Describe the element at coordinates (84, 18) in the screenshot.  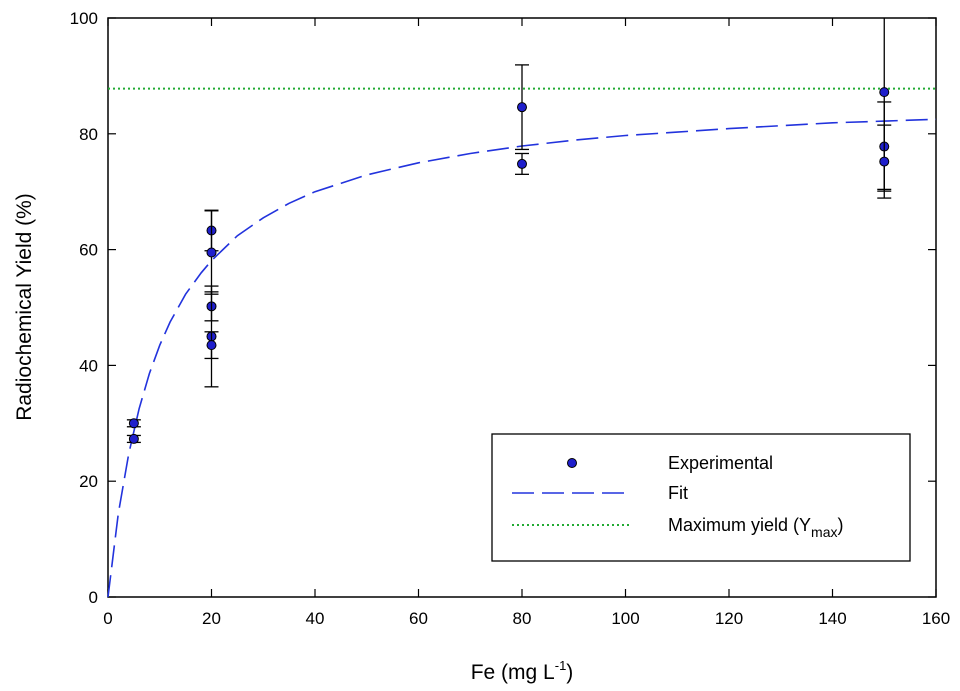
I see `y-tick-label: 100` at that location.